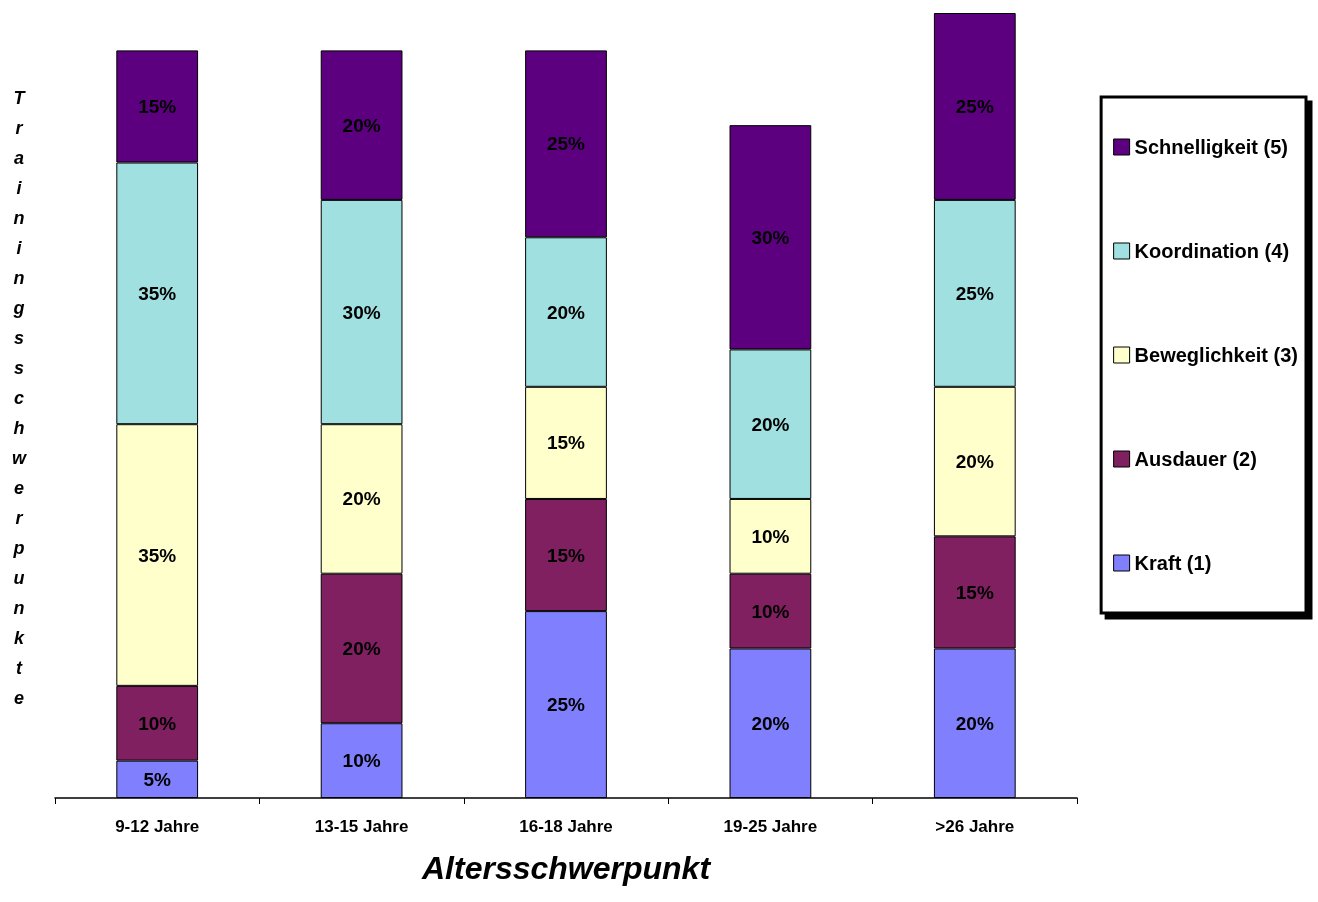 Image resolution: width=1318 pixels, height=902 pixels. Describe the element at coordinates (975, 826) in the screenshot. I see `x-tick-label: >26 Jahre` at that location.